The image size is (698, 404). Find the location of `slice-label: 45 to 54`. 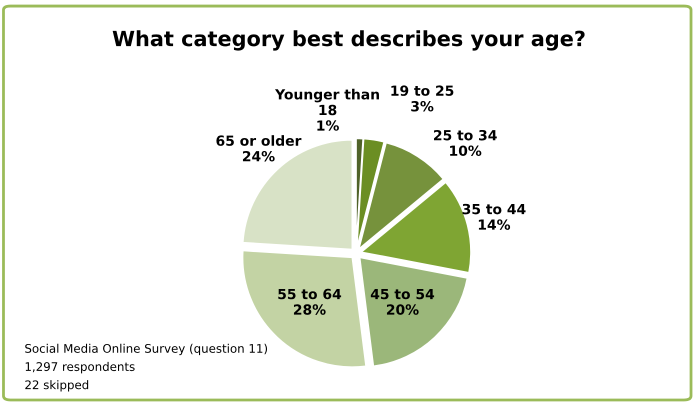

slice-label: 45 to 54 is located at coordinates (402, 294).